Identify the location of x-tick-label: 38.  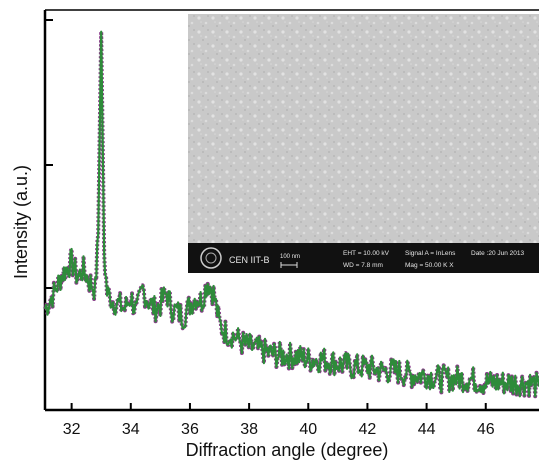
(249, 429).